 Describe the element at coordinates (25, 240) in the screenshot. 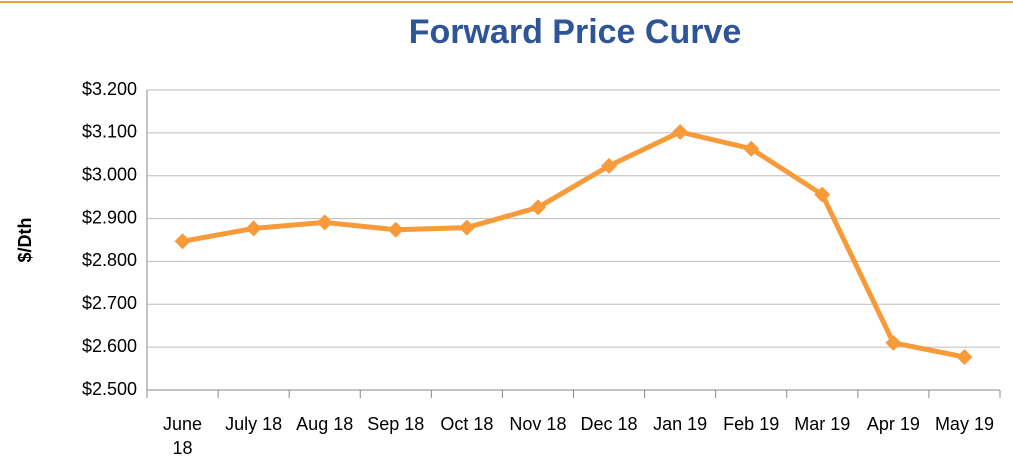

I see `y-axis-label: $/Dth` at that location.